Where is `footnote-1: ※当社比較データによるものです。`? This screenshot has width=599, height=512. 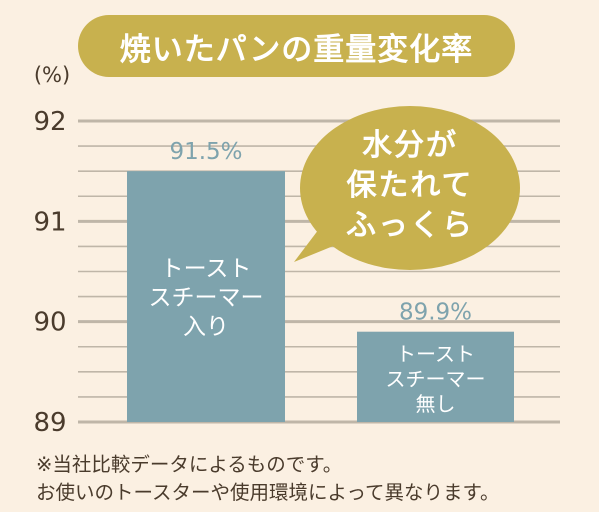
footnote-1: ※当社比較データによるものです。 is located at coordinates (189, 464).